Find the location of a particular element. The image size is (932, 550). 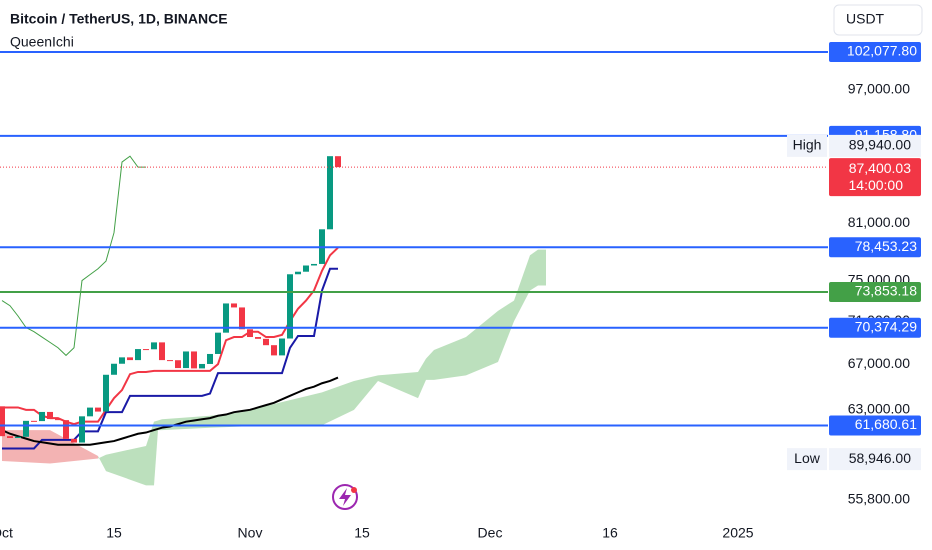

currency-button is located at coordinates (878, 20).